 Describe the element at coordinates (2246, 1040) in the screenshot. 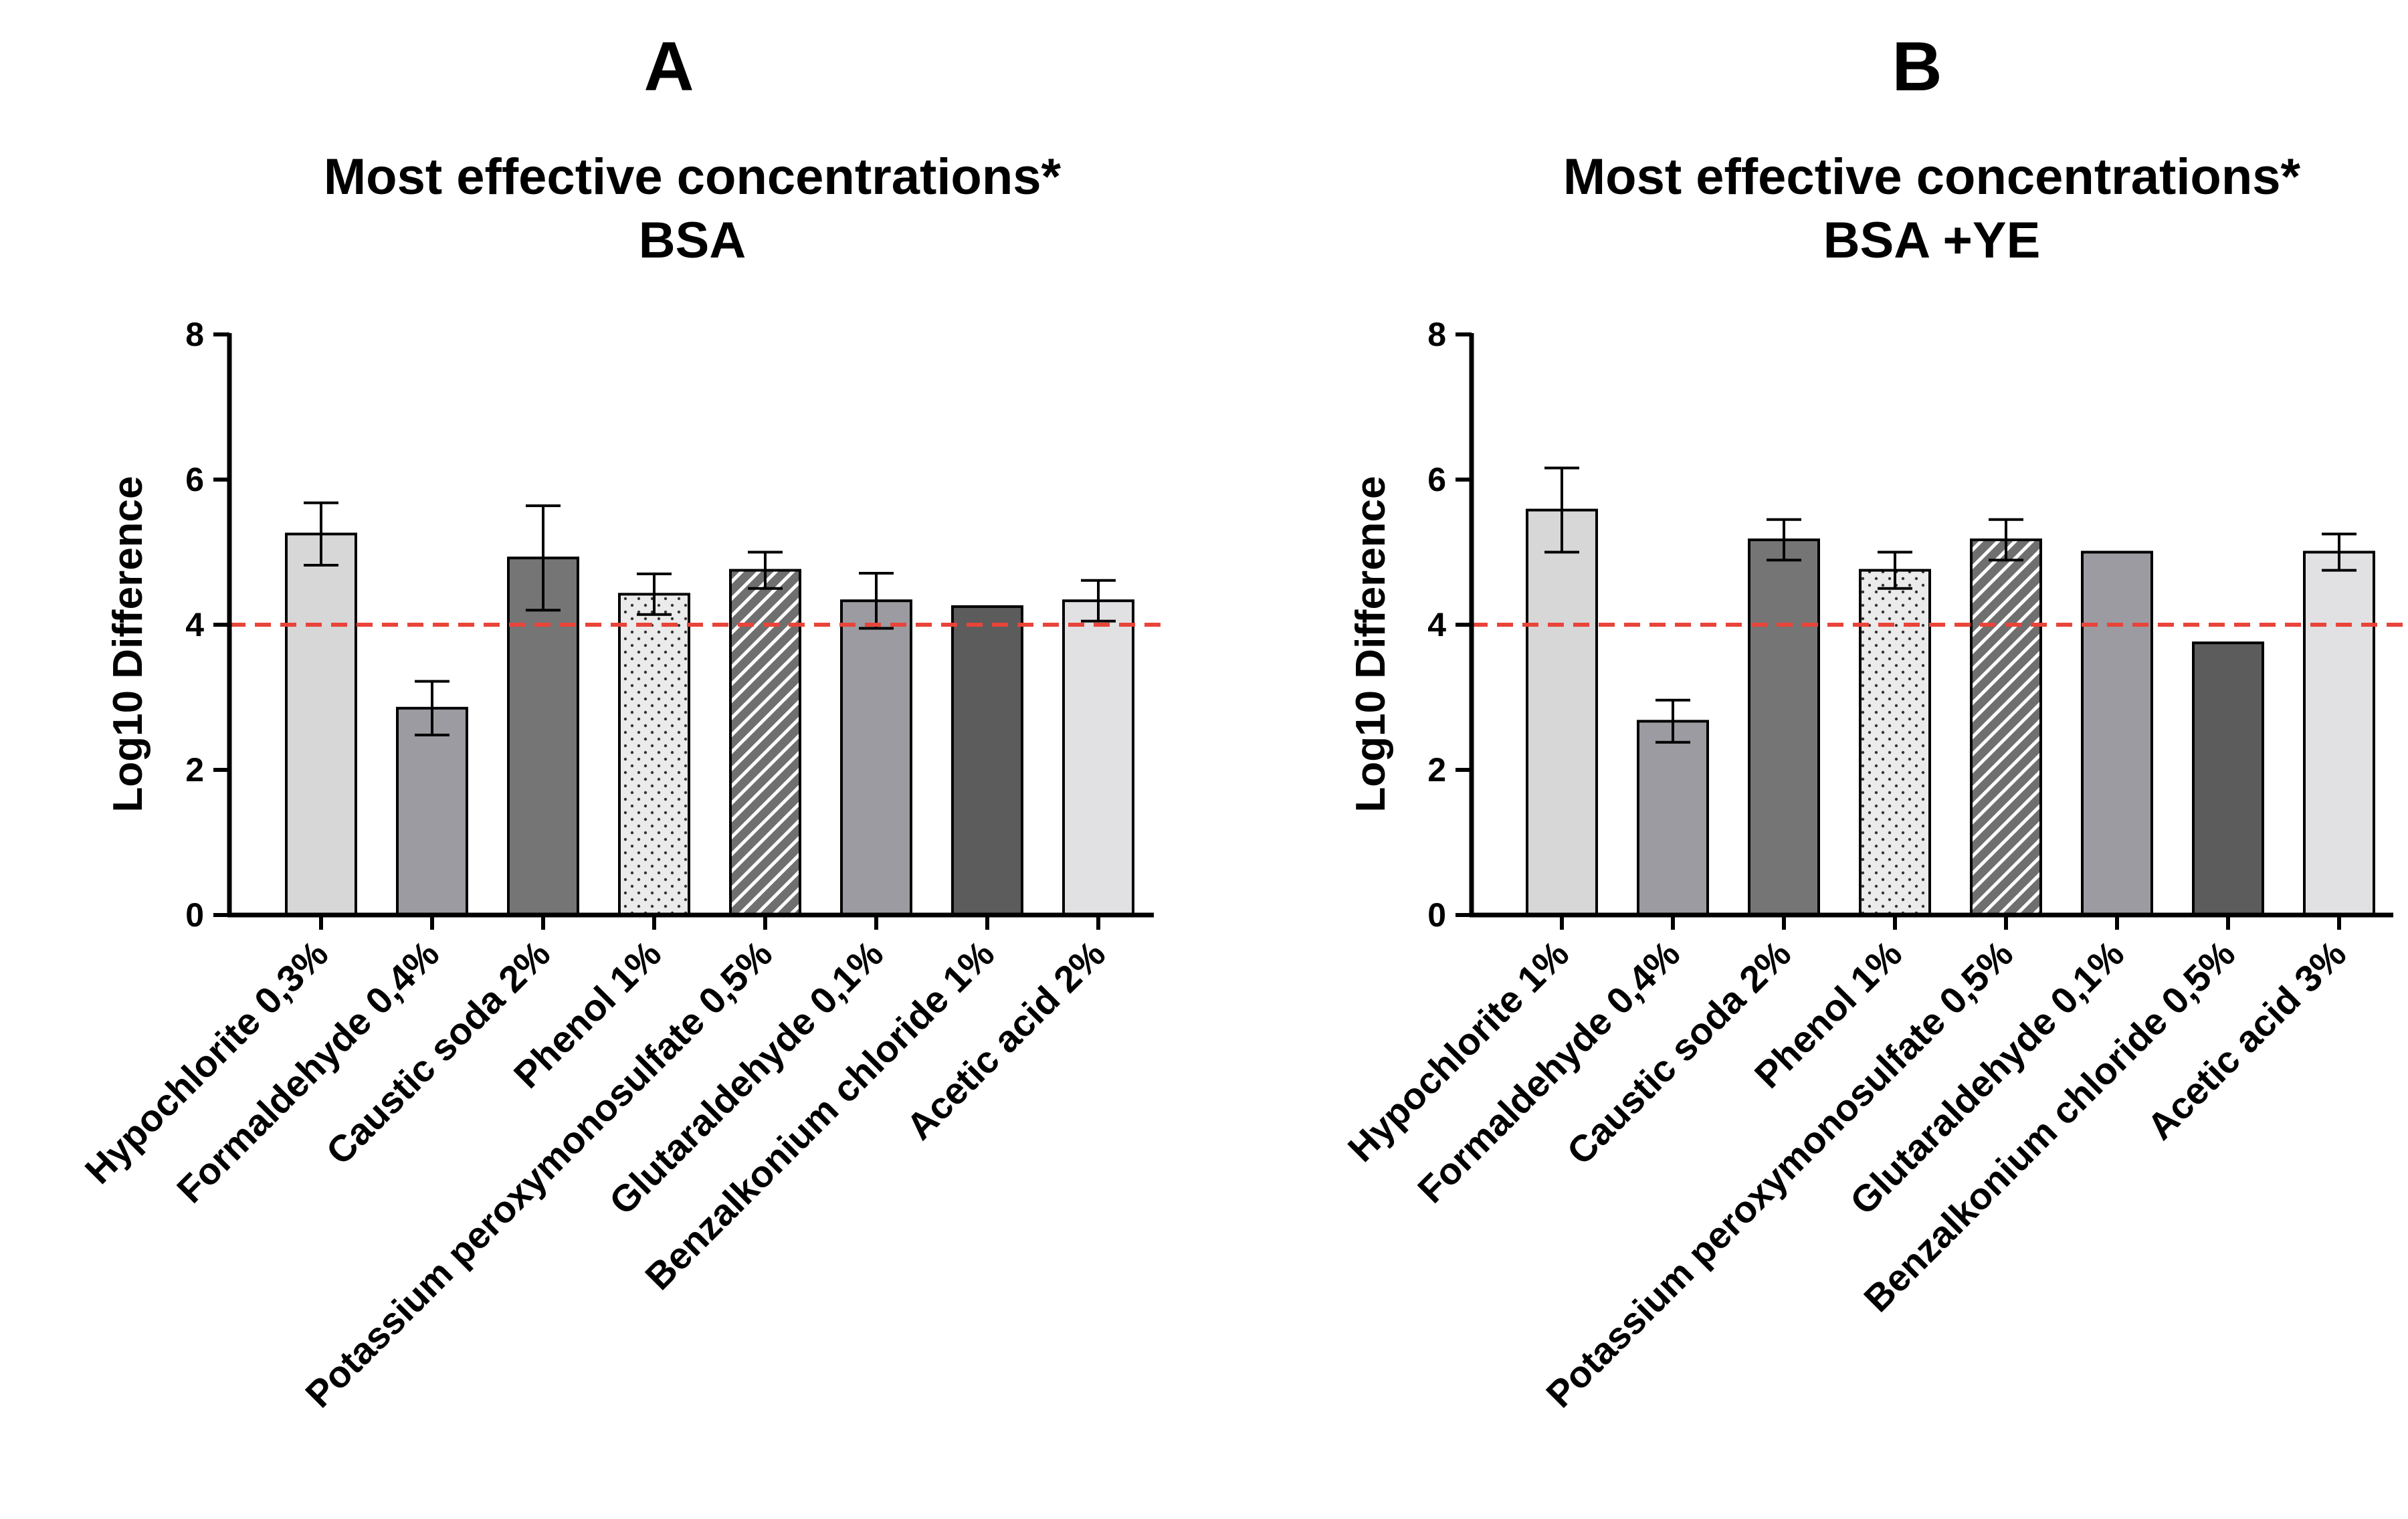

I see `panel-b-category-label-8: Acetic acid 3%` at that location.